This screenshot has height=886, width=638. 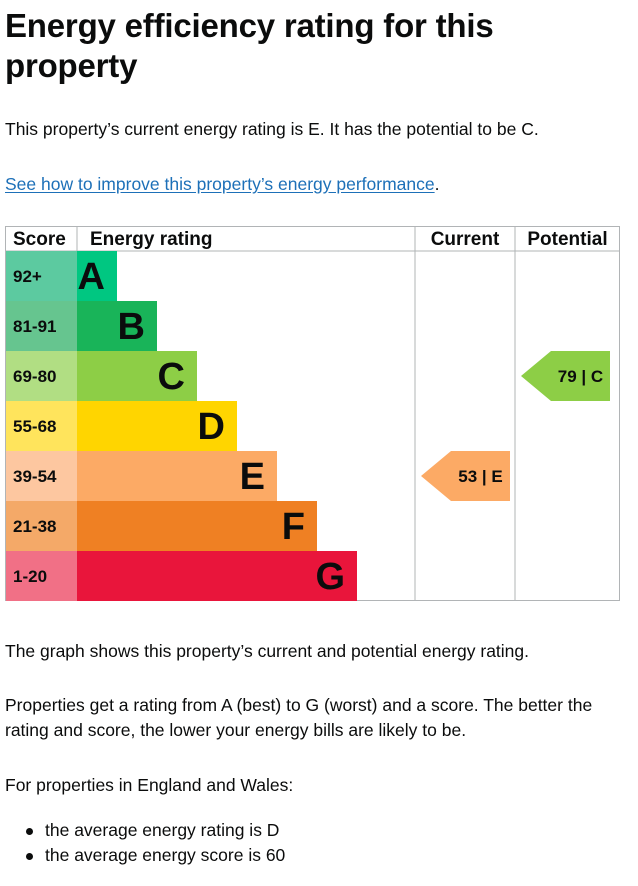 What do you see at coordinates (293, 527) in the screenshot?
I see `rating-letter-f: F` at bounding box center [293, 527].